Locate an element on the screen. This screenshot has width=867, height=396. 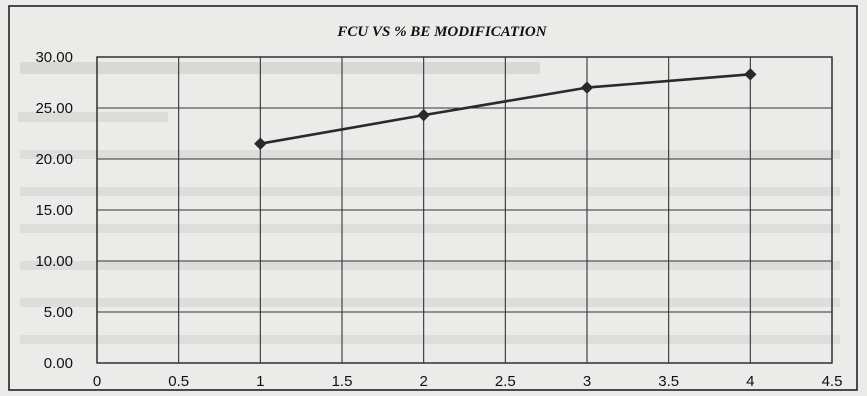
series-layer is located at coordinates (505, 109).